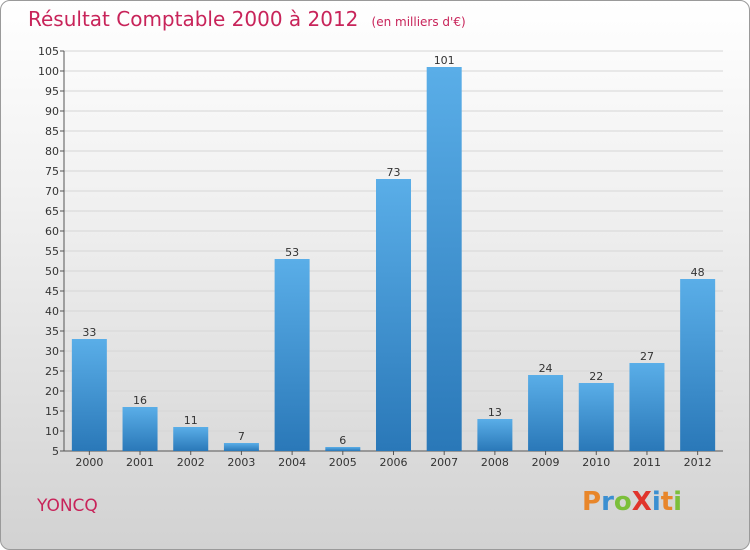 The width and height of the screenshot is (750, 550). Describe the element at coordinates (698, 272) in the screenshot. I see `value-label: 48` at that location.